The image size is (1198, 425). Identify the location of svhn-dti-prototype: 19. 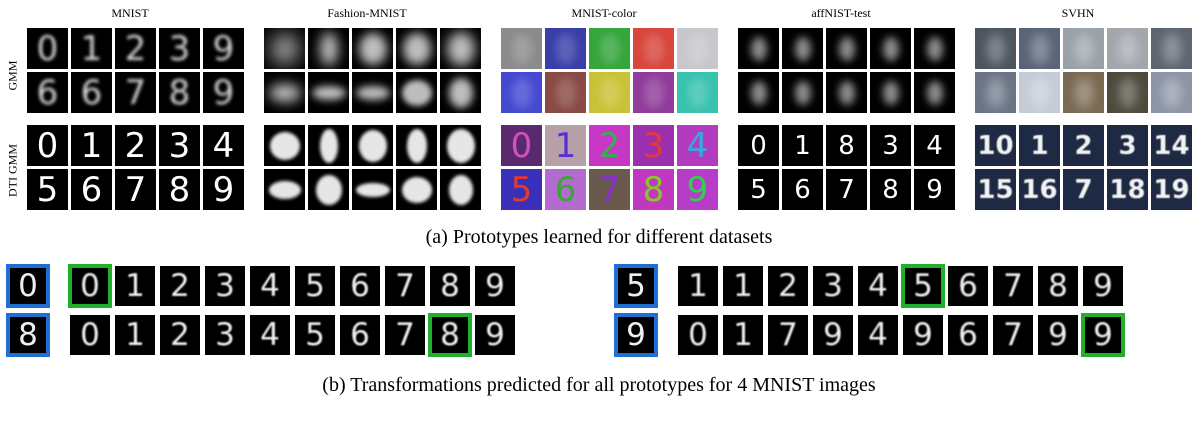
(1171, 189).